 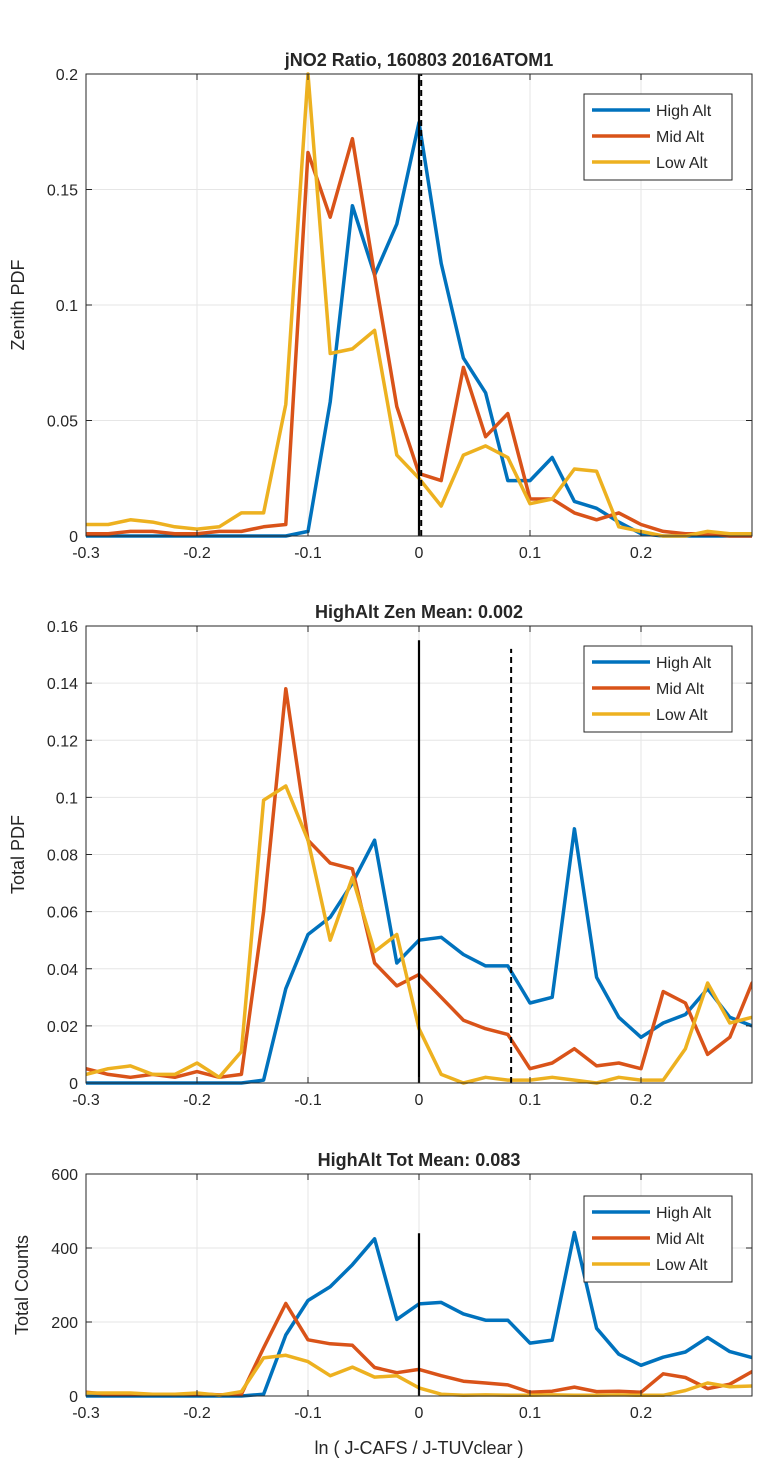 I want to click on y-axis-label: Zenith PDF, so click(x=18, y=304).